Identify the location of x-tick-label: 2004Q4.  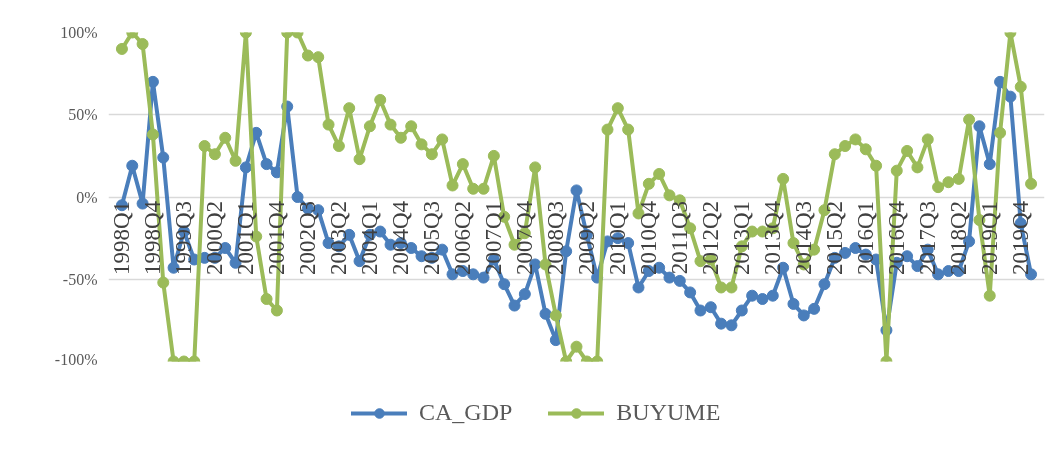
(401, 238).